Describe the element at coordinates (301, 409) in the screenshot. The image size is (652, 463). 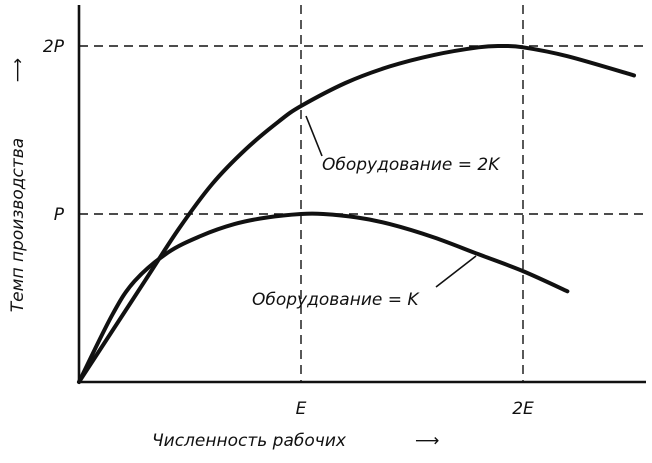
I see `x-tick-label-0: E` at that location.